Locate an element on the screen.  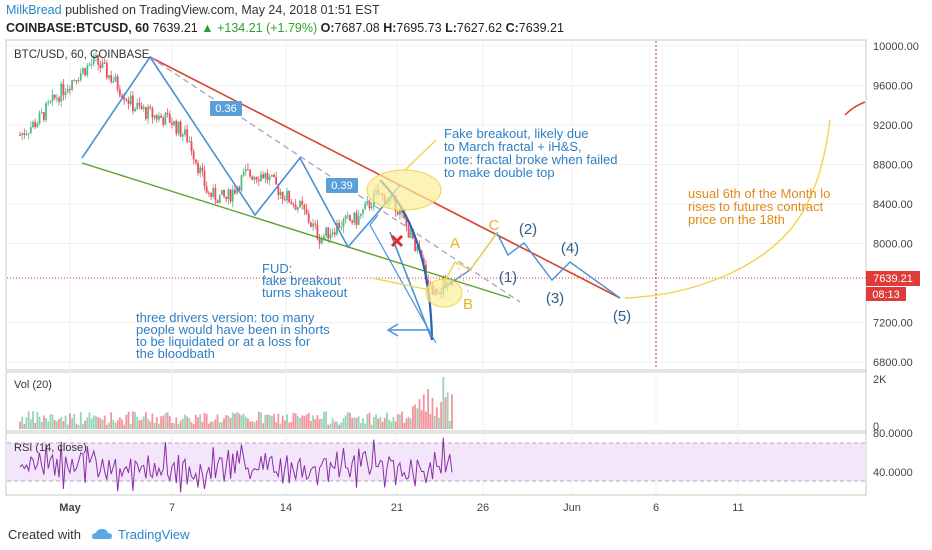
note-three-drivers-line: to be liquidated or at a loss for is located at coordinates (223, 341).